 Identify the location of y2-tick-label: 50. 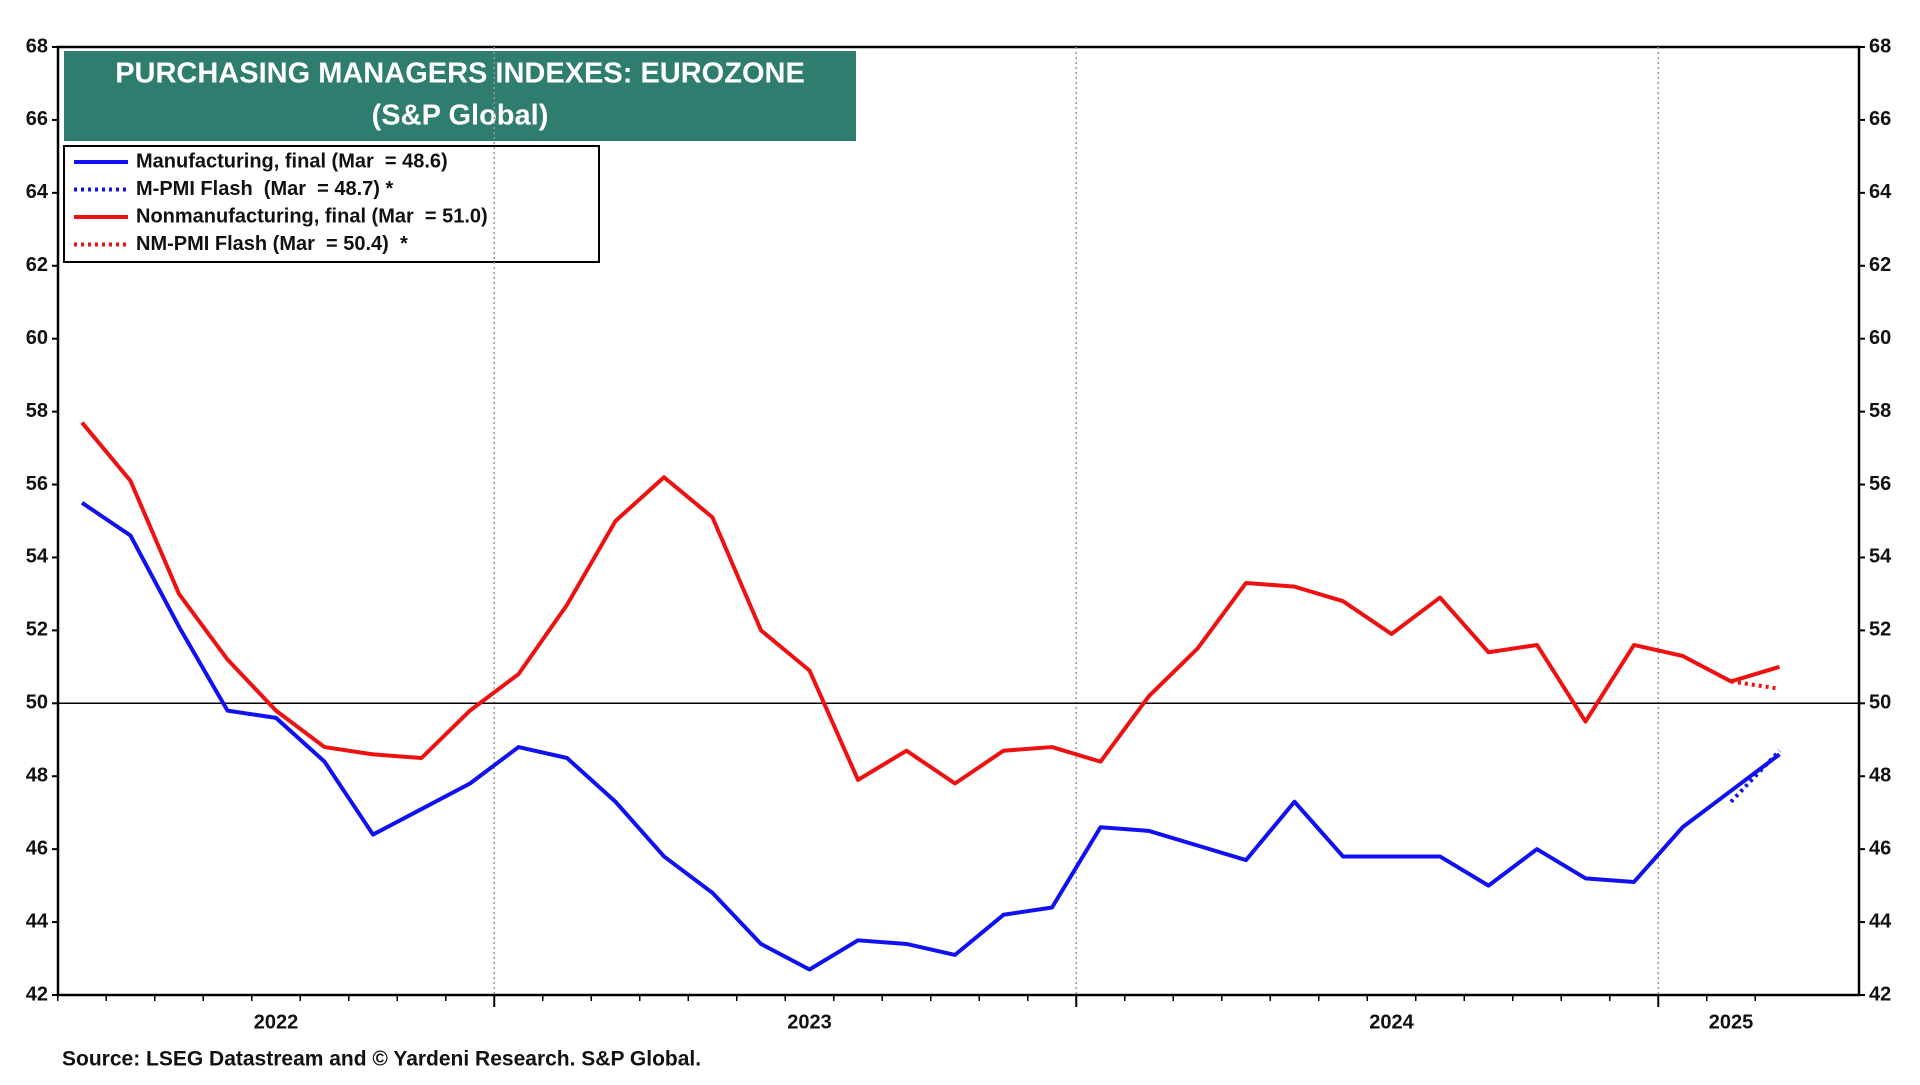
(1880, 703).